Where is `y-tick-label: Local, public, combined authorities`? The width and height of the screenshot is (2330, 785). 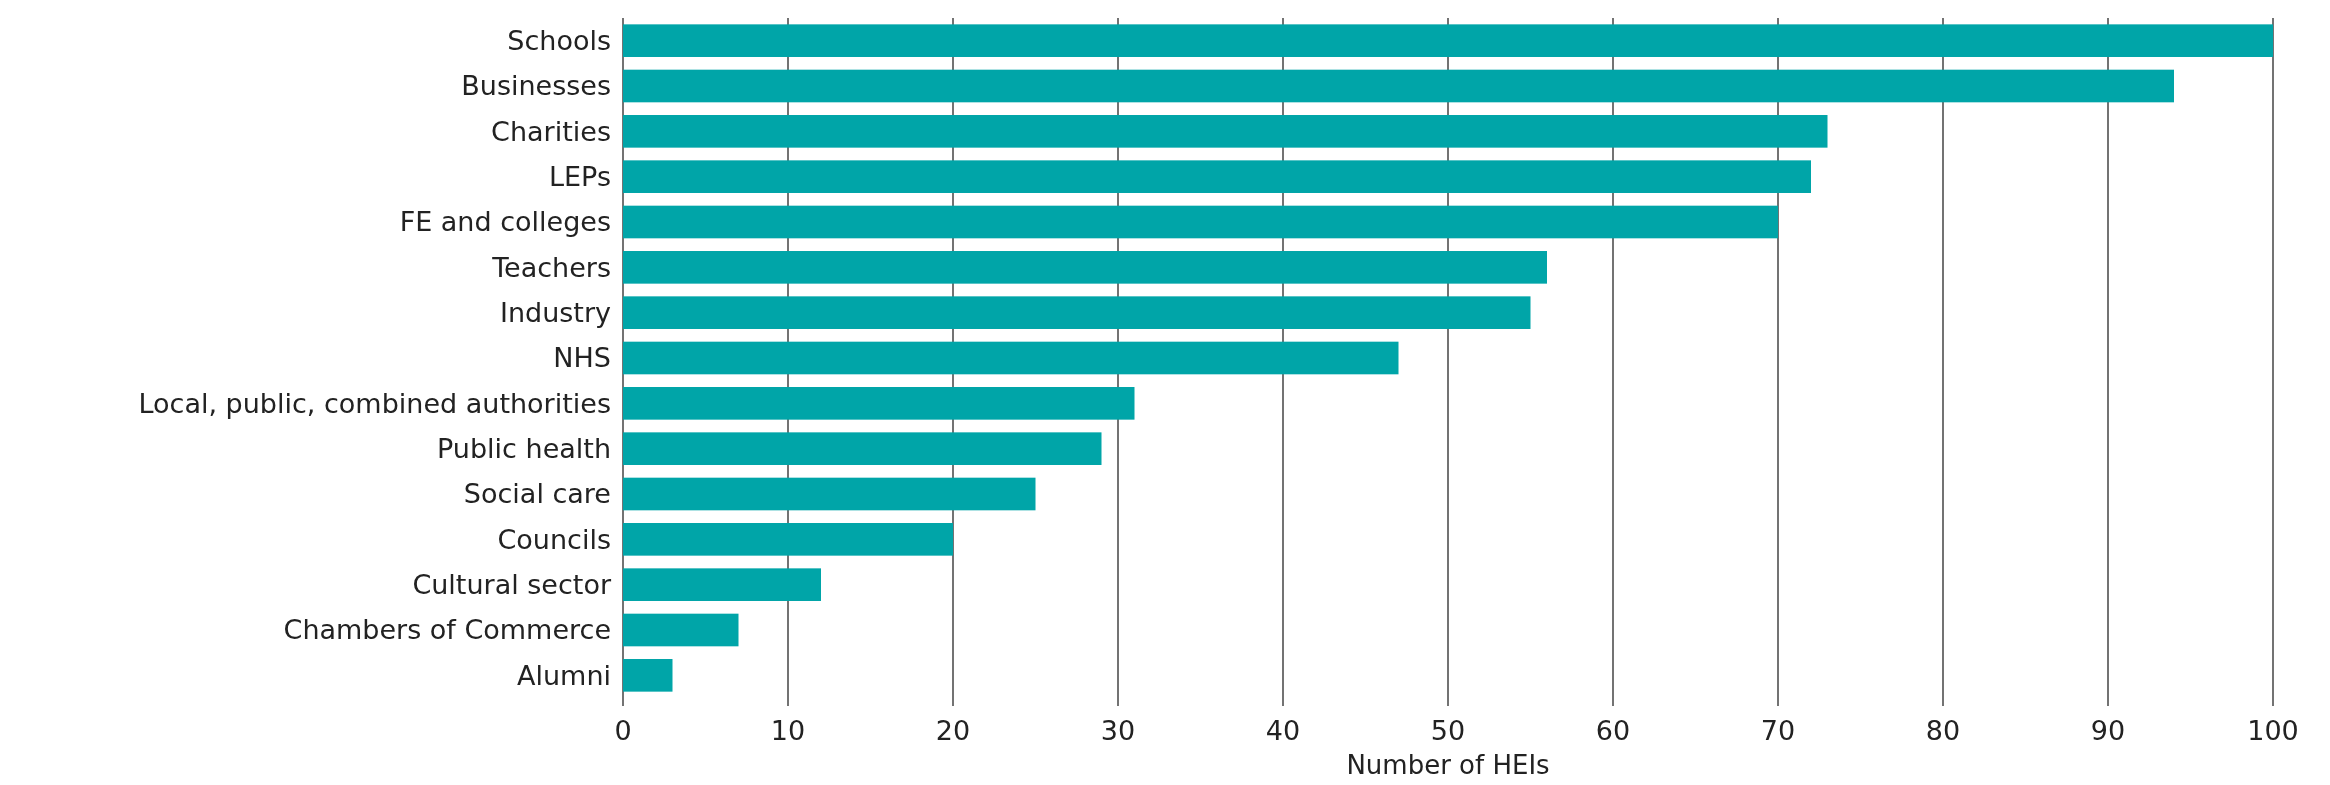
y-tick-label: Local, public, combined authorities is located at coordinates (374, 403).